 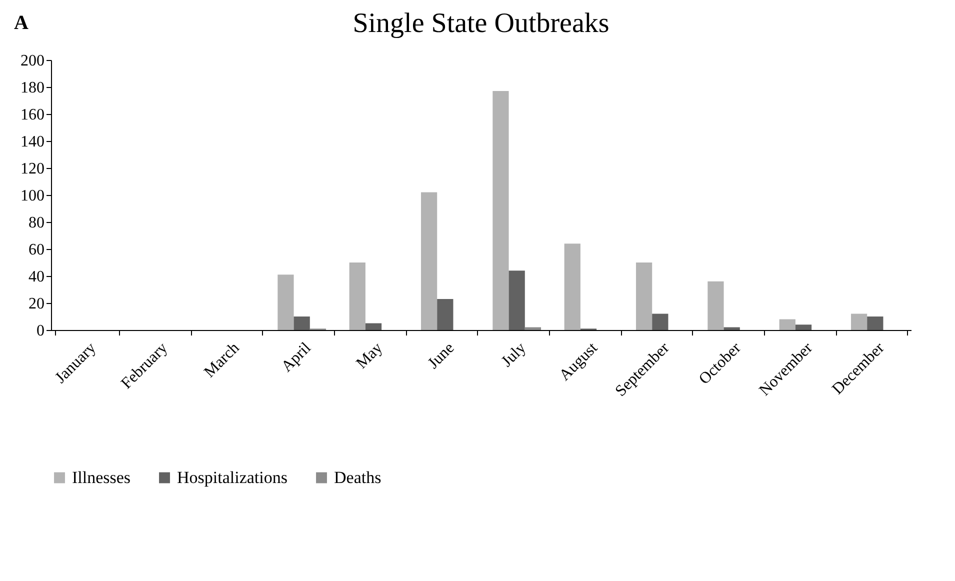 What do you see at coordinates (232, 477) in the screenshot?
I see `legend-label: Hospitalizations` at bounding box center [232, 477].